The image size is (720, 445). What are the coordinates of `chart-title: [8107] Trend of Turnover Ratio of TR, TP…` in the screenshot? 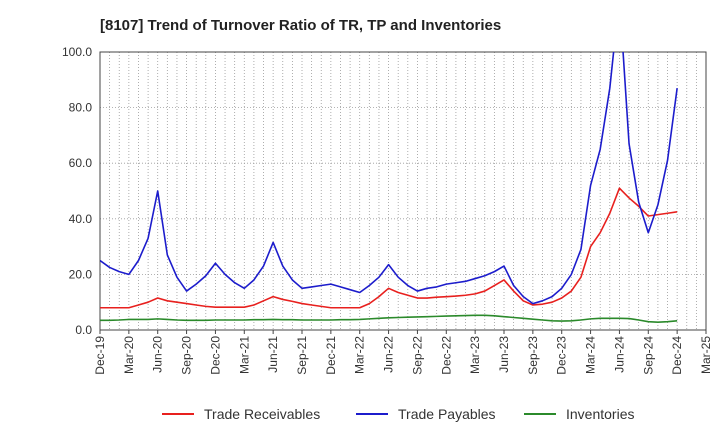 It's located at (300, 25).